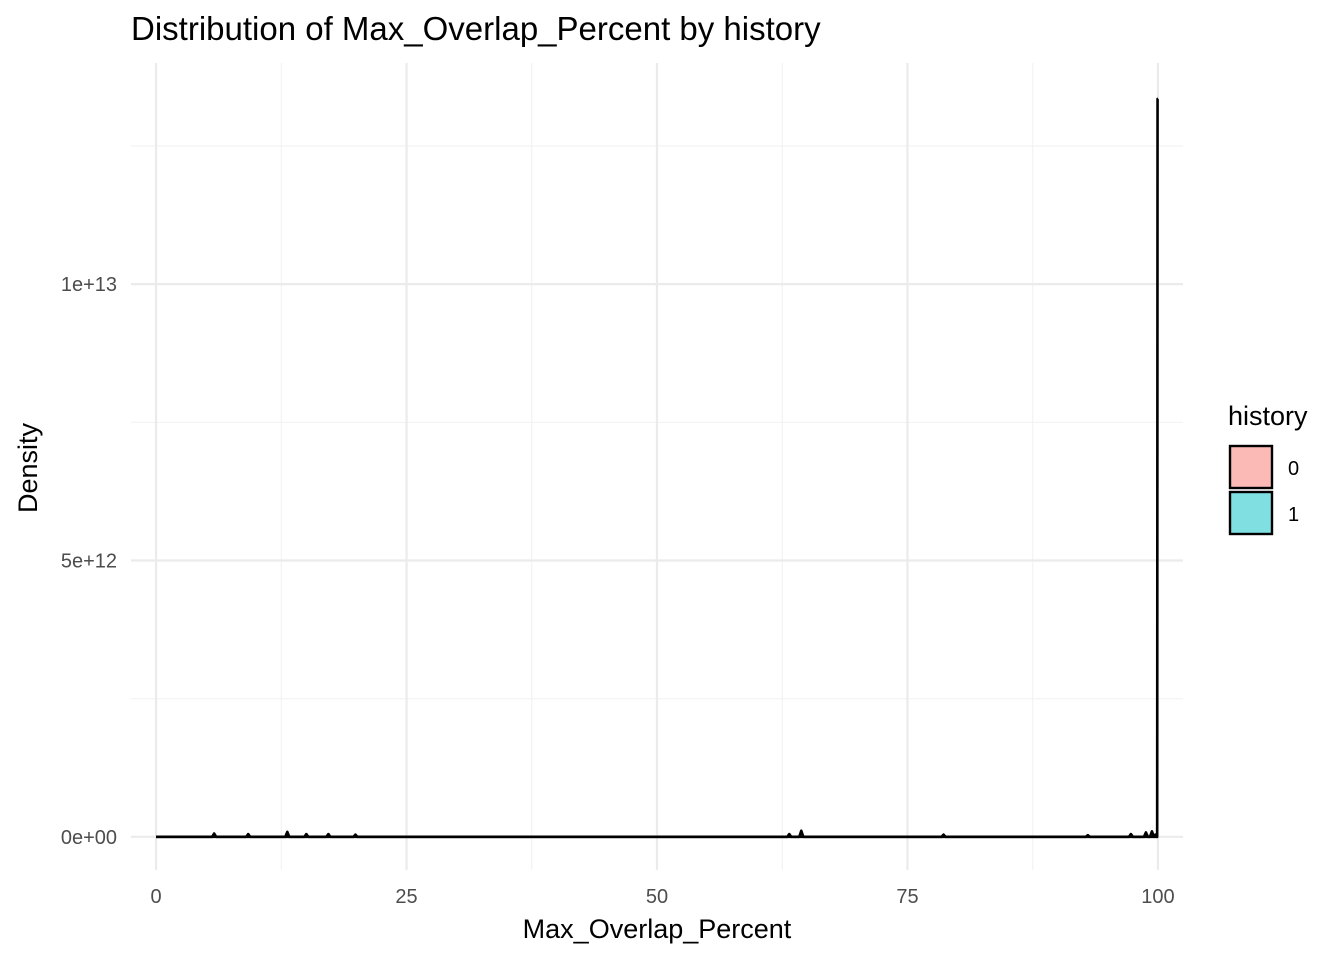 This screenshot has width=1344, height=960. I want to click on x-tick-label: 25, so click(406, 897).